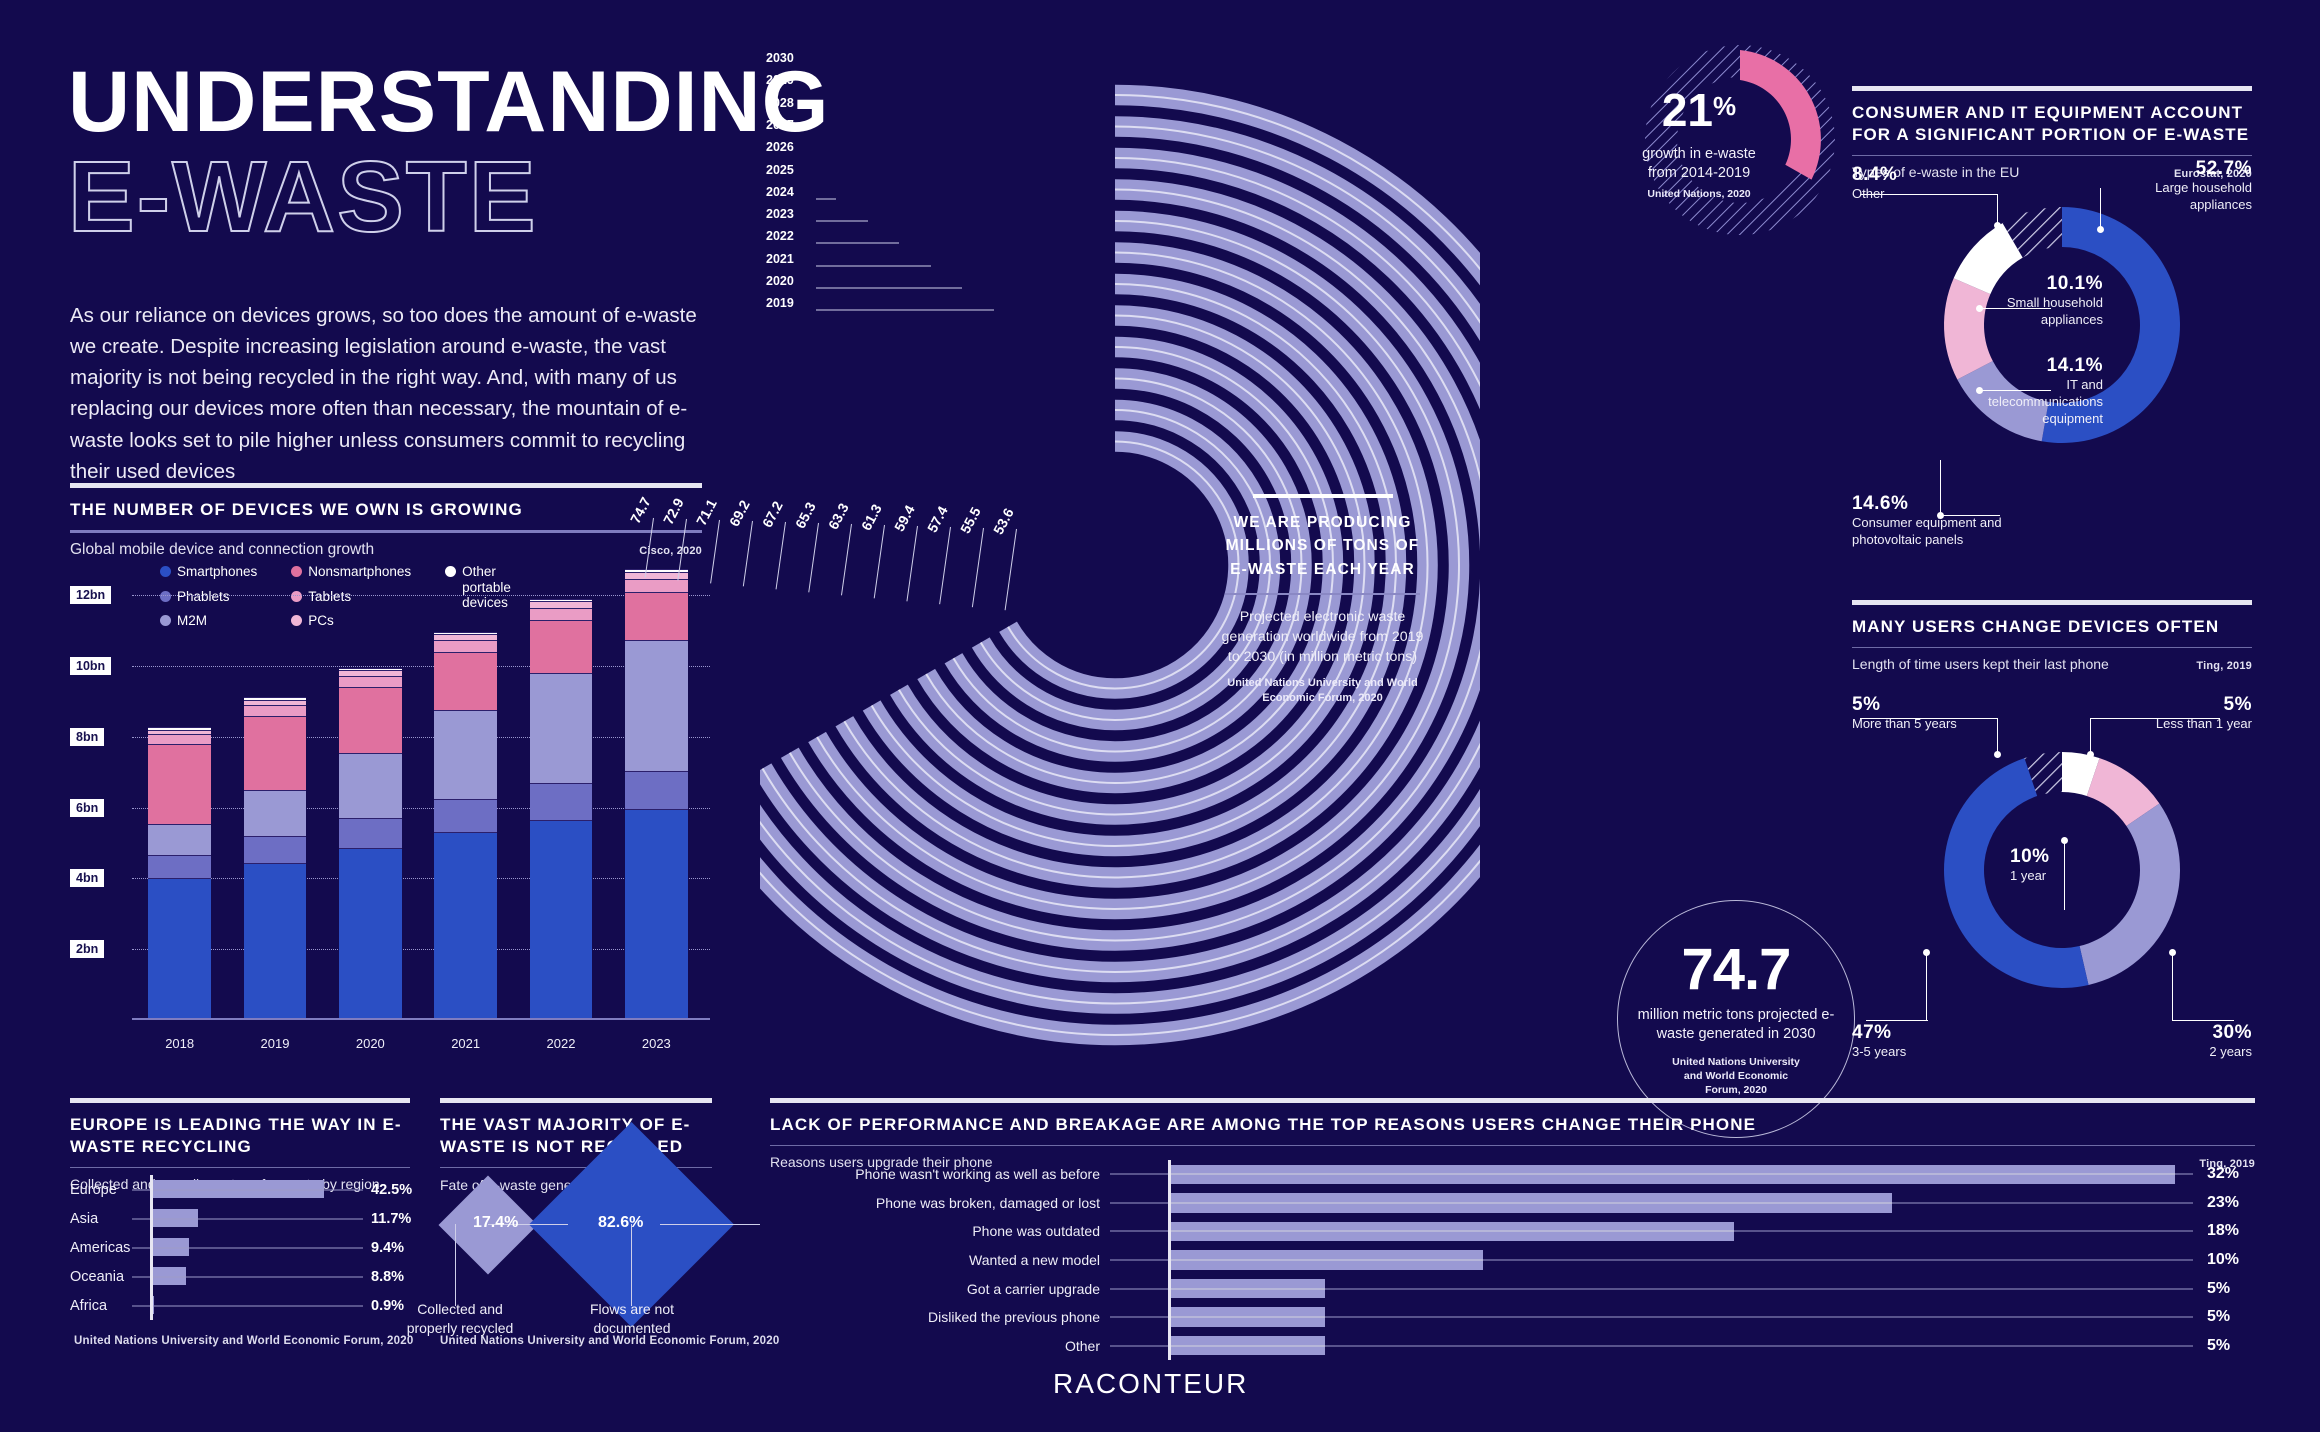  Describe the element at coordinates (1151, 1383) in the screenshot. I see `raconteur-logo: RACONTEUR` at that location.